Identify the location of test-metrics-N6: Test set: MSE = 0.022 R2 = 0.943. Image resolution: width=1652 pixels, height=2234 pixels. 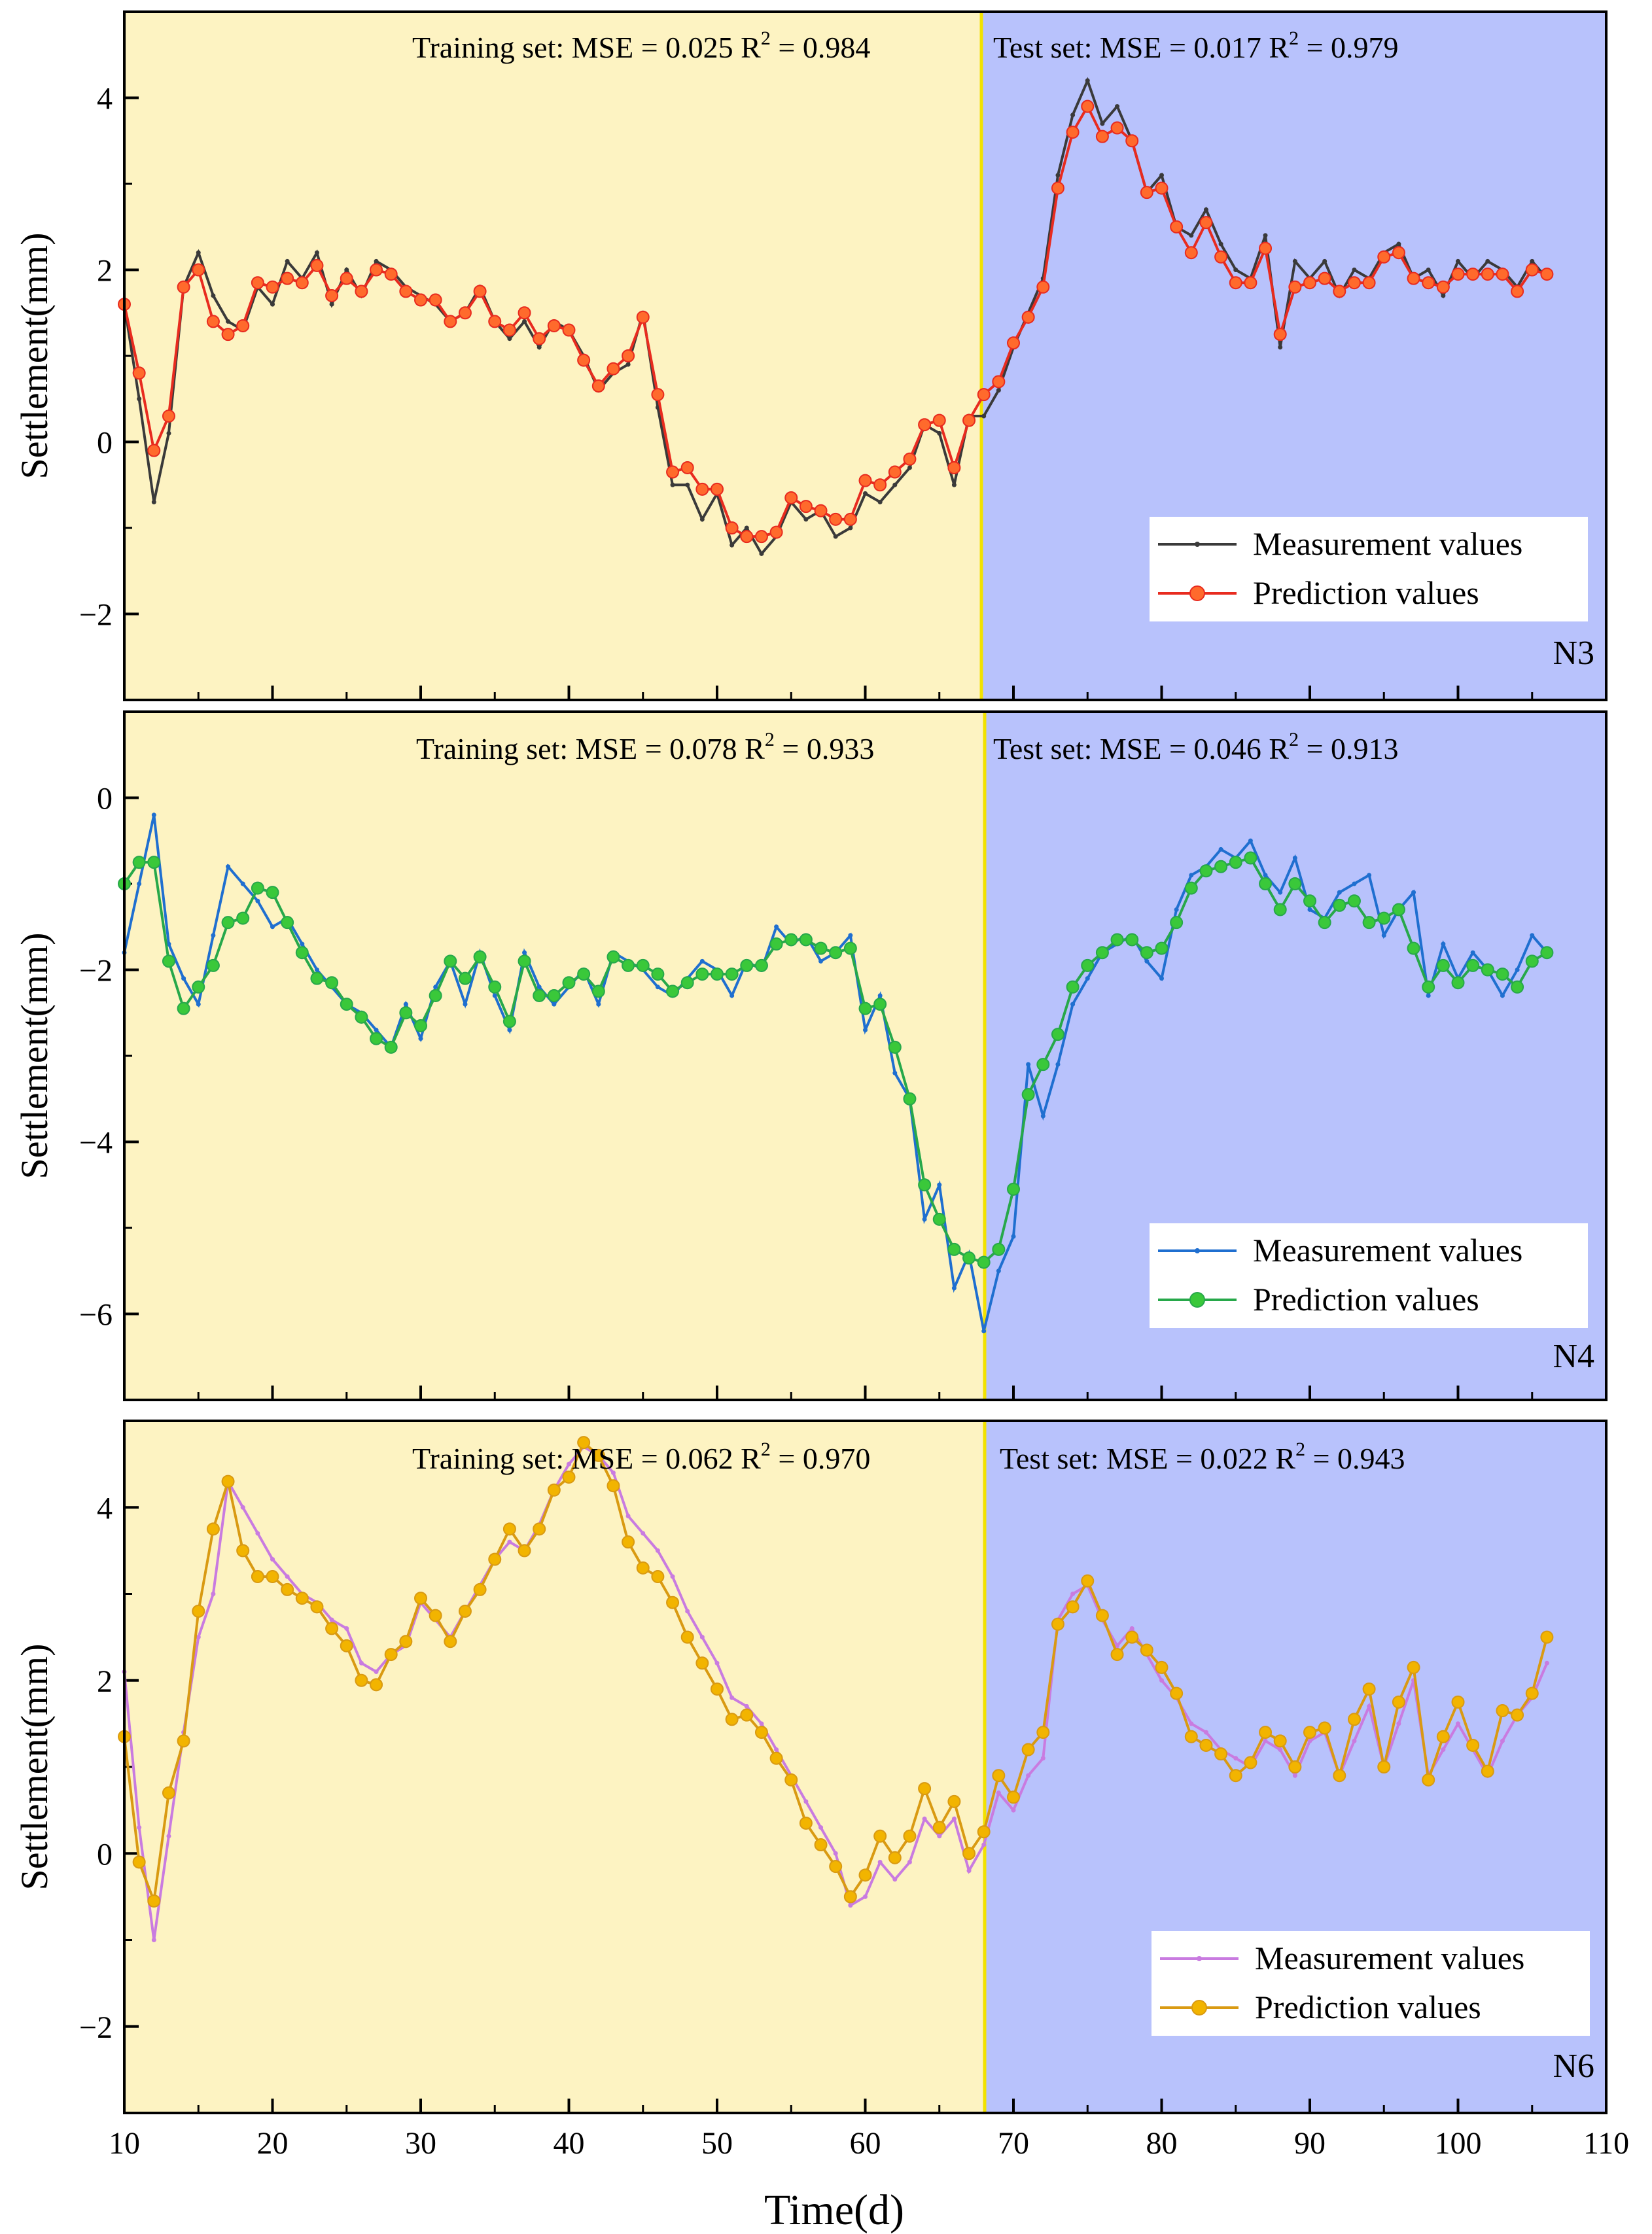
(1202, 1457).